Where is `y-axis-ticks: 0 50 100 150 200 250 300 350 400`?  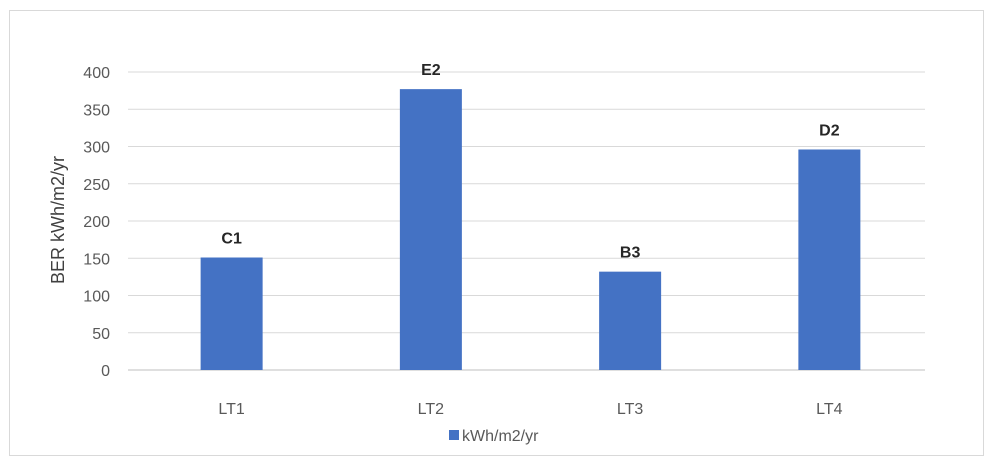 y-axis-ticks: 0 50 100 150 200 250 300 350 400 is located at coordinates (96, 222).